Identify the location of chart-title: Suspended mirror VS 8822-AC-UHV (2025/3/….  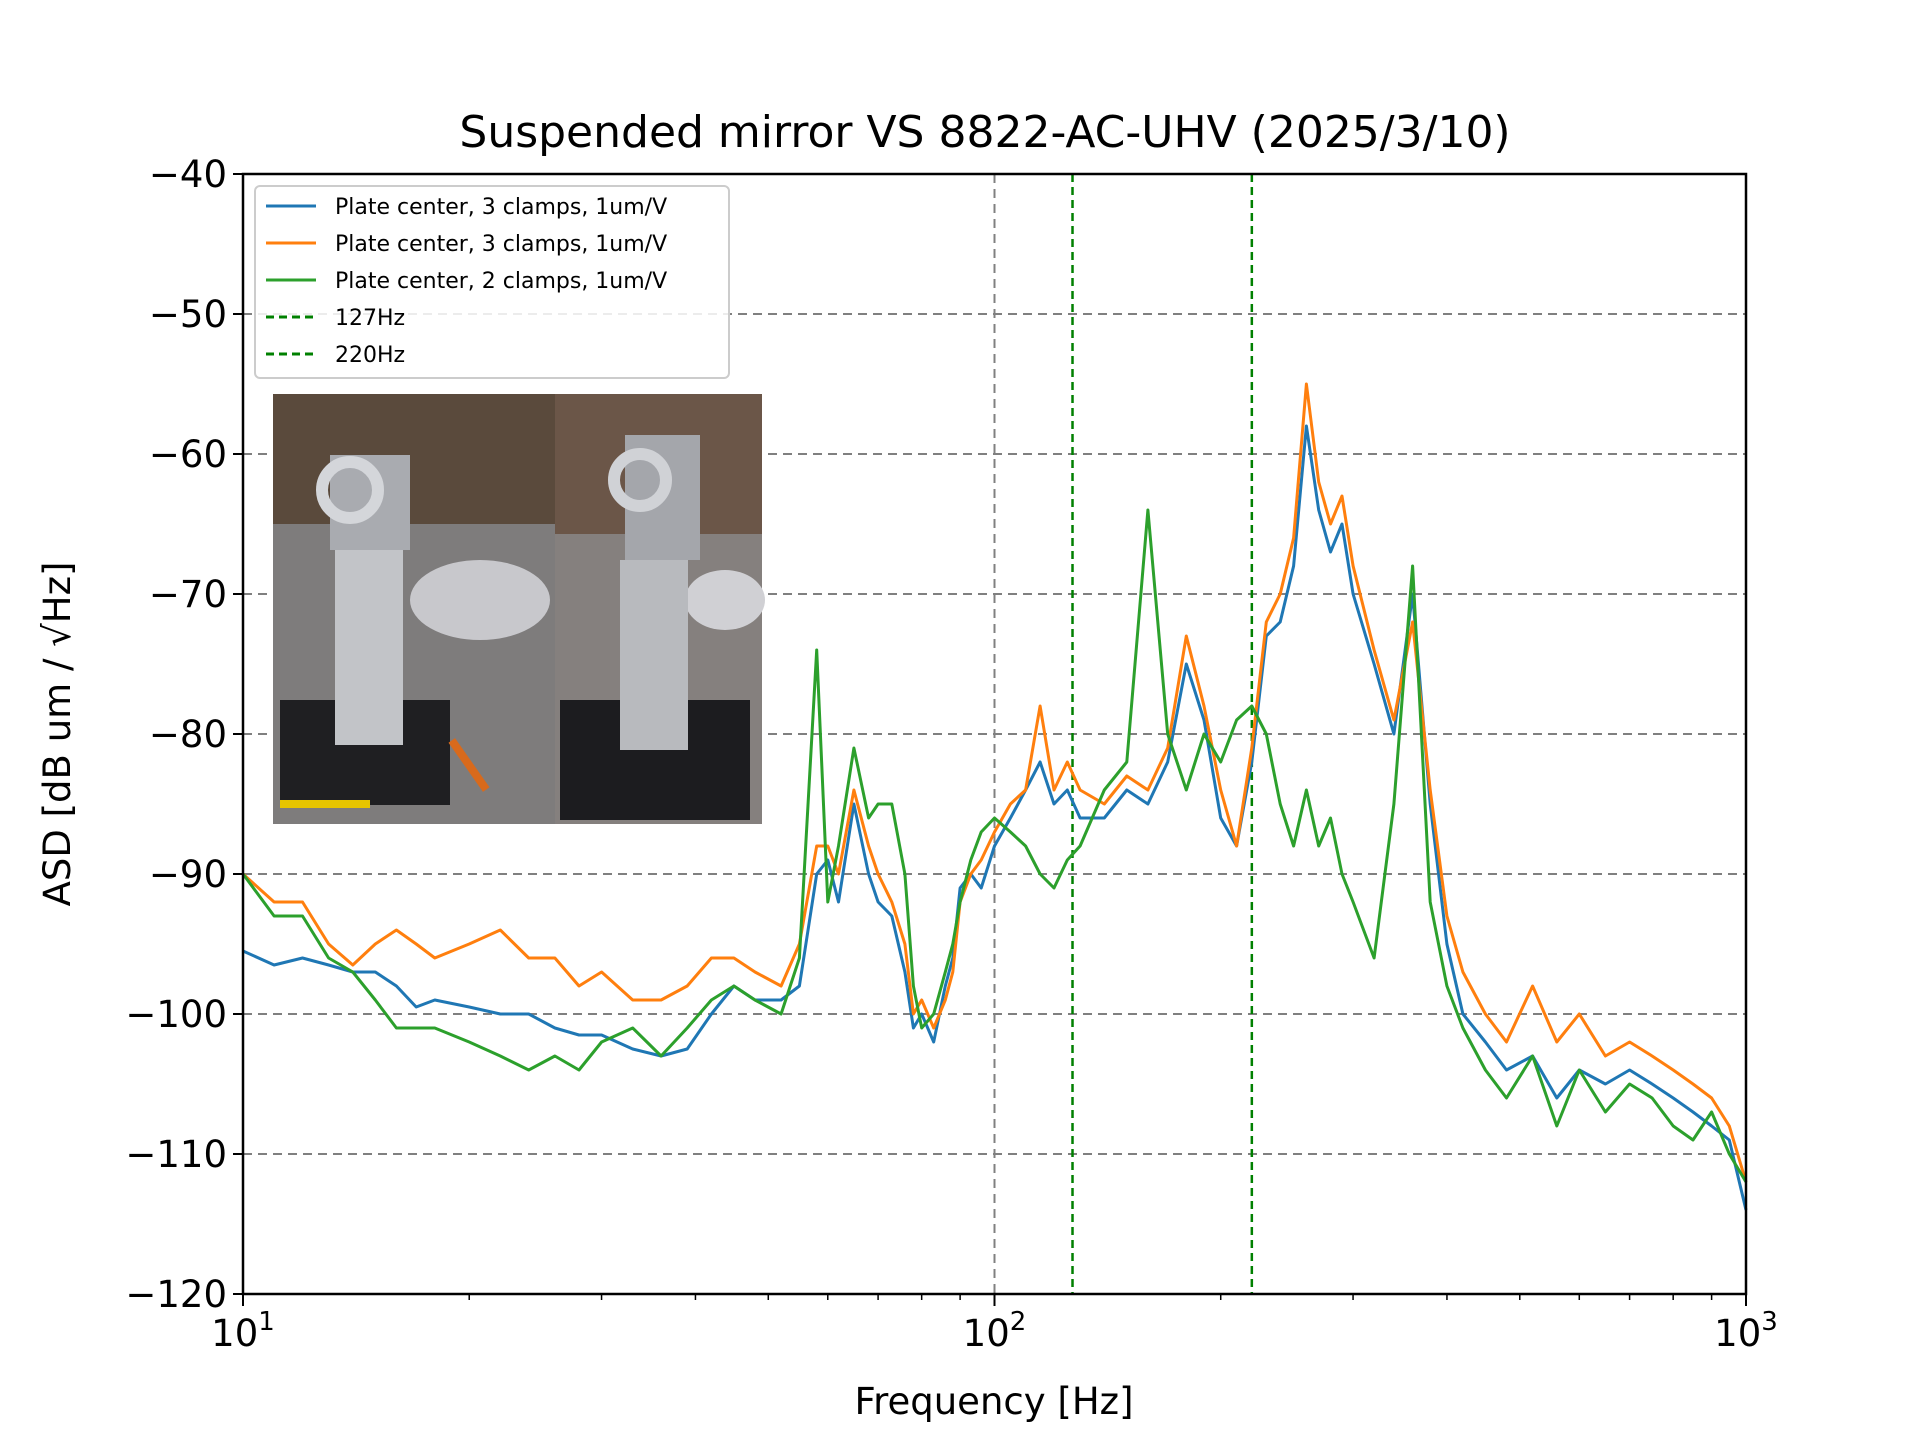
(984, 132).